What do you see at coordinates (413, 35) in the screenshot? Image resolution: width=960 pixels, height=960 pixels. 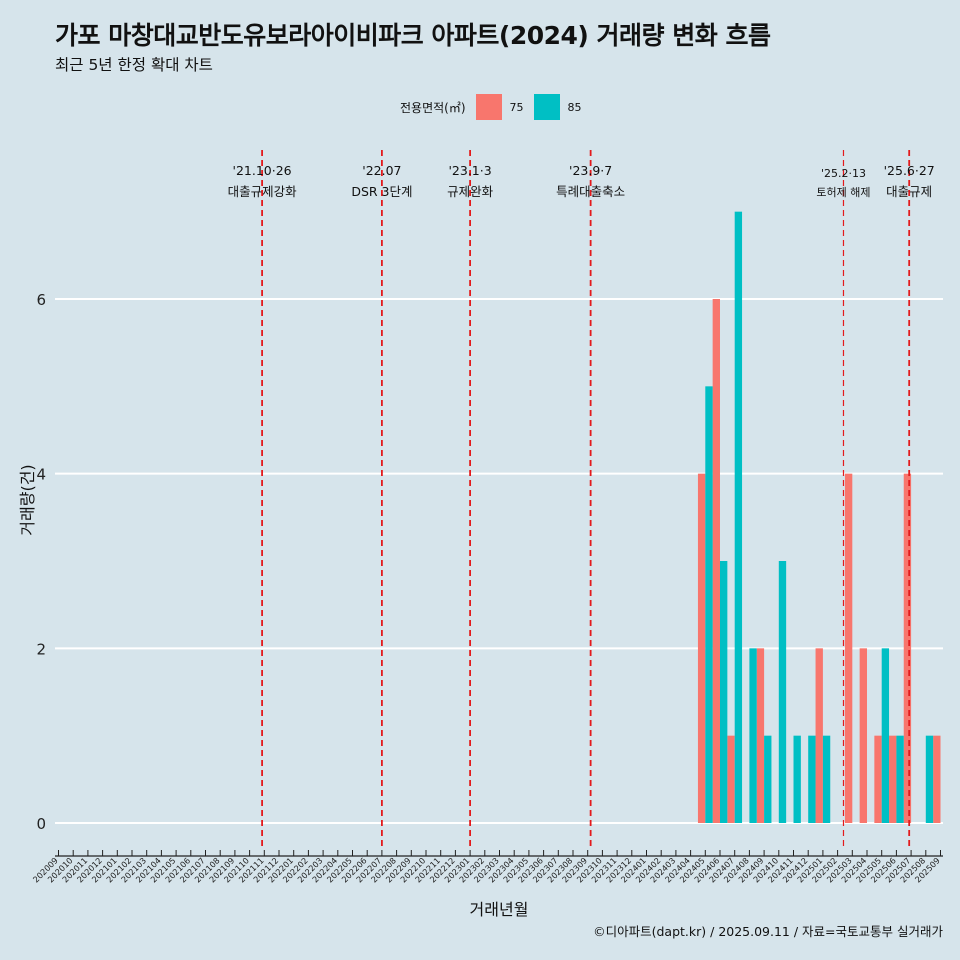 I see `chart-title: 가포 마창대교반도유보라아이비파크 아파트(2024) 거래량 변화 흐름` at bounding box center [413, 35].